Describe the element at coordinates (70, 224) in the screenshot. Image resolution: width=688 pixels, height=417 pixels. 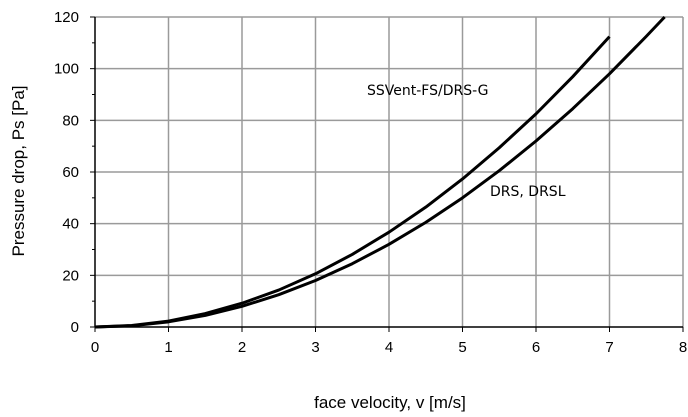
I see `y-tick-label: 40` at that location.